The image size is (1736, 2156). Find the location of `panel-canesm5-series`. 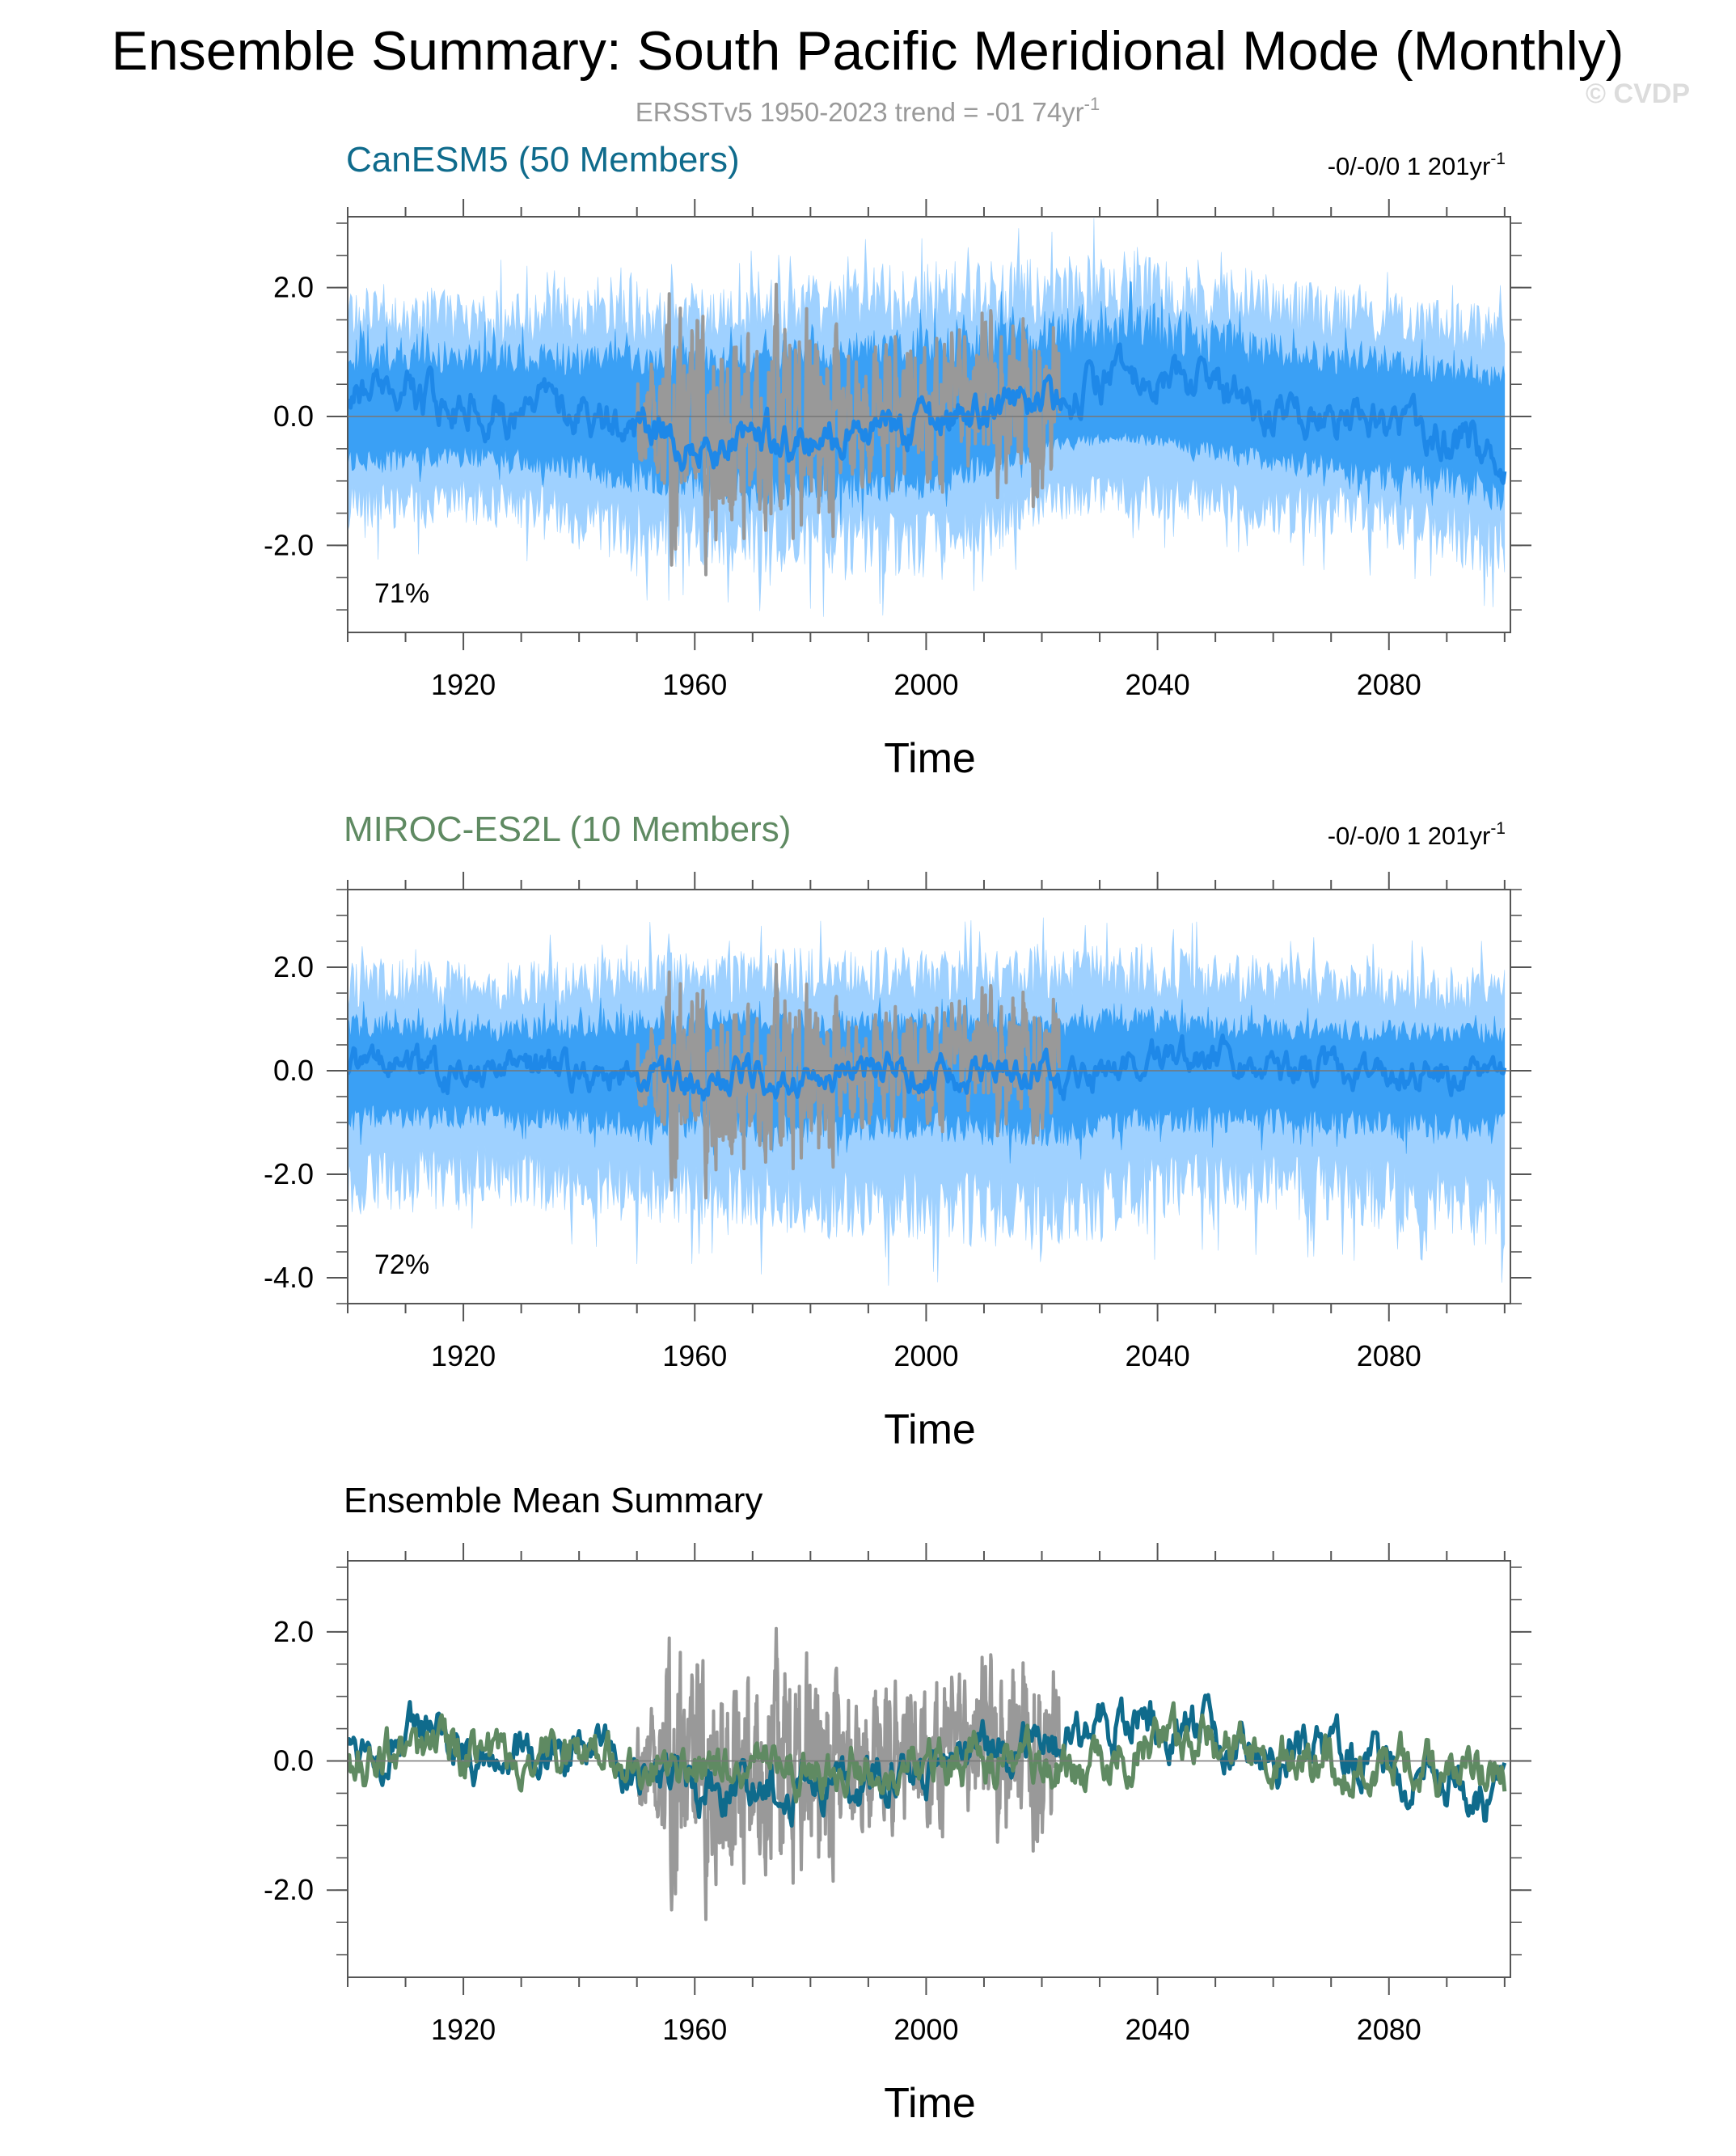

panel-canesm5-series is located at coordinates (927, 418).